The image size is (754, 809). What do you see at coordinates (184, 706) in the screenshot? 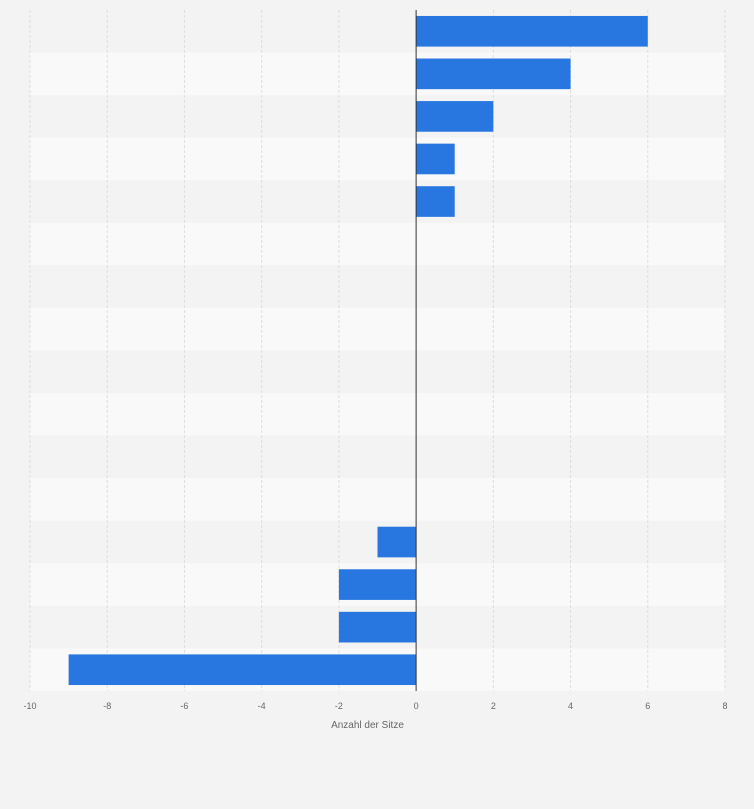
I see `x-tick-label: -6` at bounding box center [184, 706].